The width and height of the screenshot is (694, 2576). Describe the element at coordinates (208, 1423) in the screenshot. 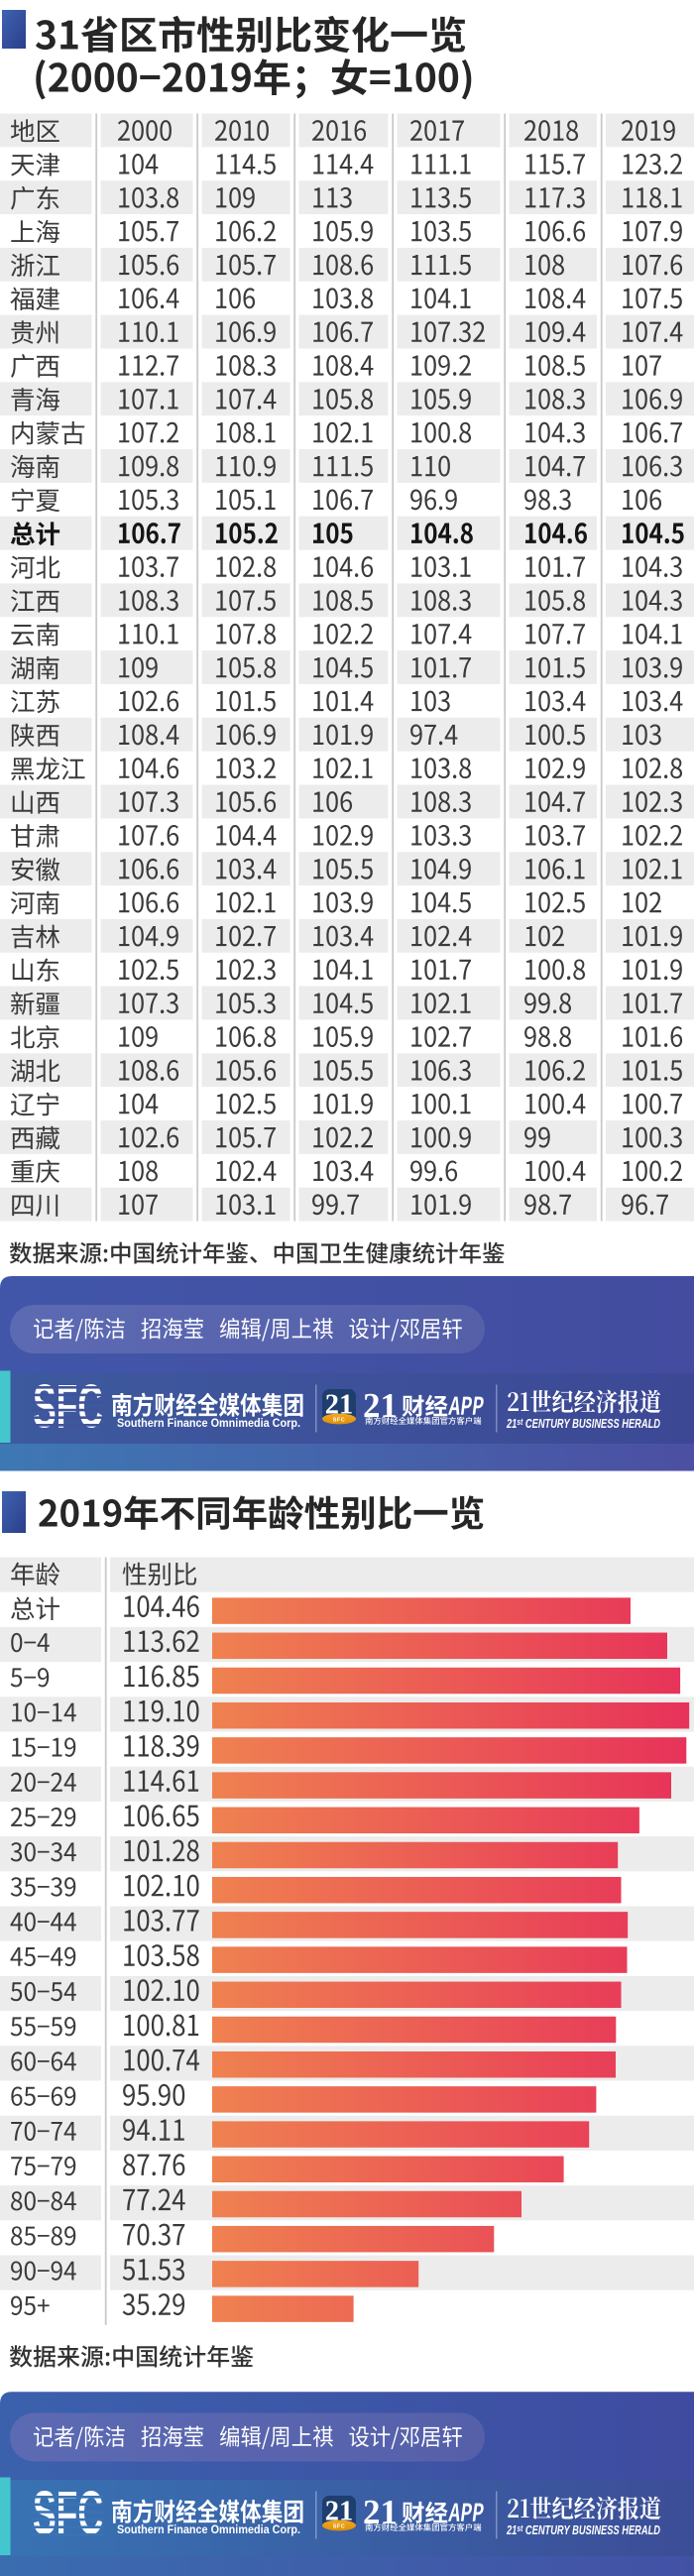

I see `svg-text:Southern Finance Omnimedia Cor: Southern Finance Omnimedia Corp.` at that location.